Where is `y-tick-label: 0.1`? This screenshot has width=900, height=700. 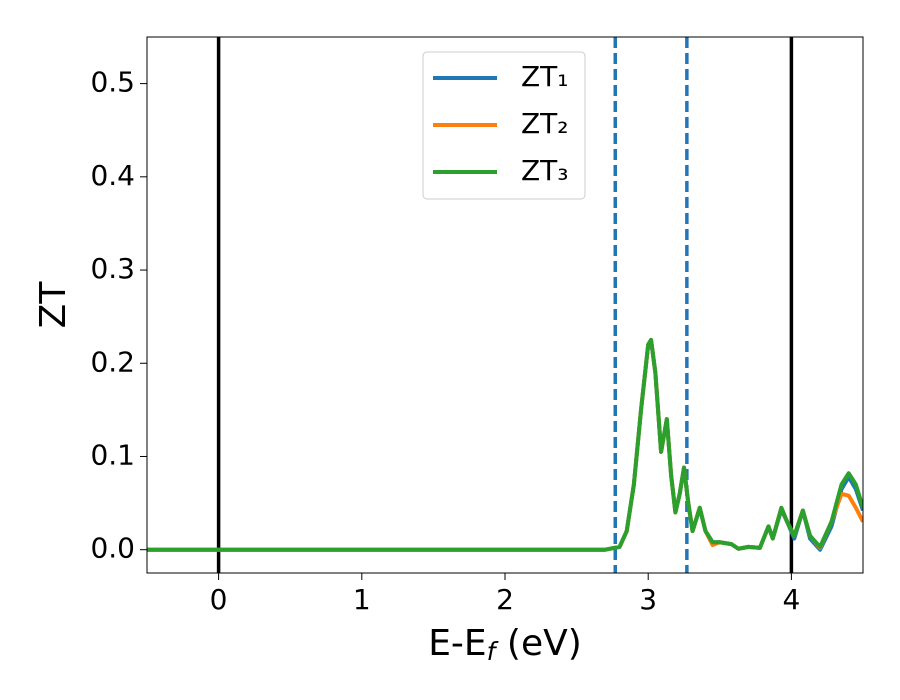
y-tick-label: 0.1 is located at coordinates (112, 454).